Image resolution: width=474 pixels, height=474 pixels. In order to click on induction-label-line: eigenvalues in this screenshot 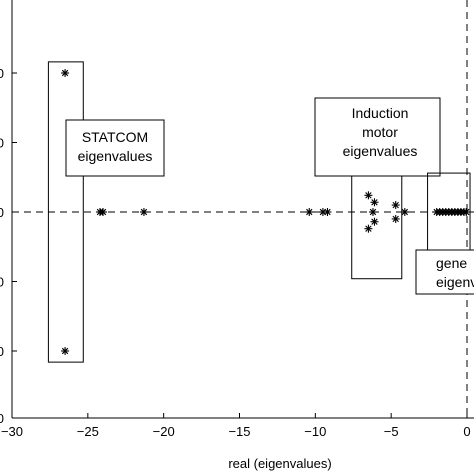, I will do `click(380, 151)`.